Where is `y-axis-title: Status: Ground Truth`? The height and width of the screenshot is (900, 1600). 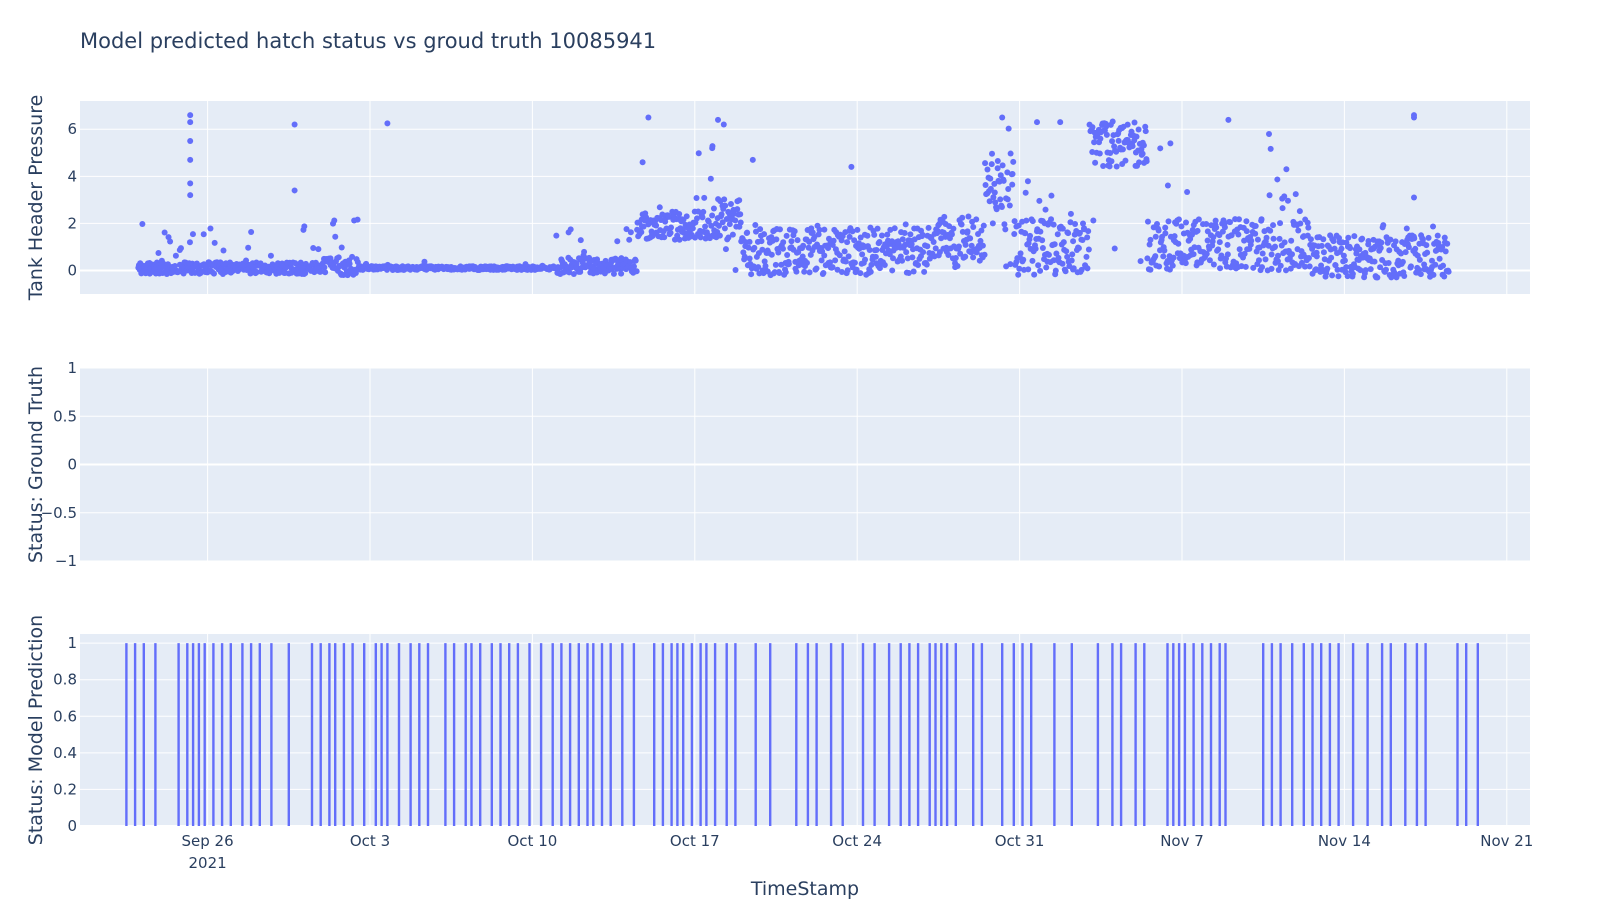
y-axis-title: Status: Ground Truth is located at coordinates (36, 464).